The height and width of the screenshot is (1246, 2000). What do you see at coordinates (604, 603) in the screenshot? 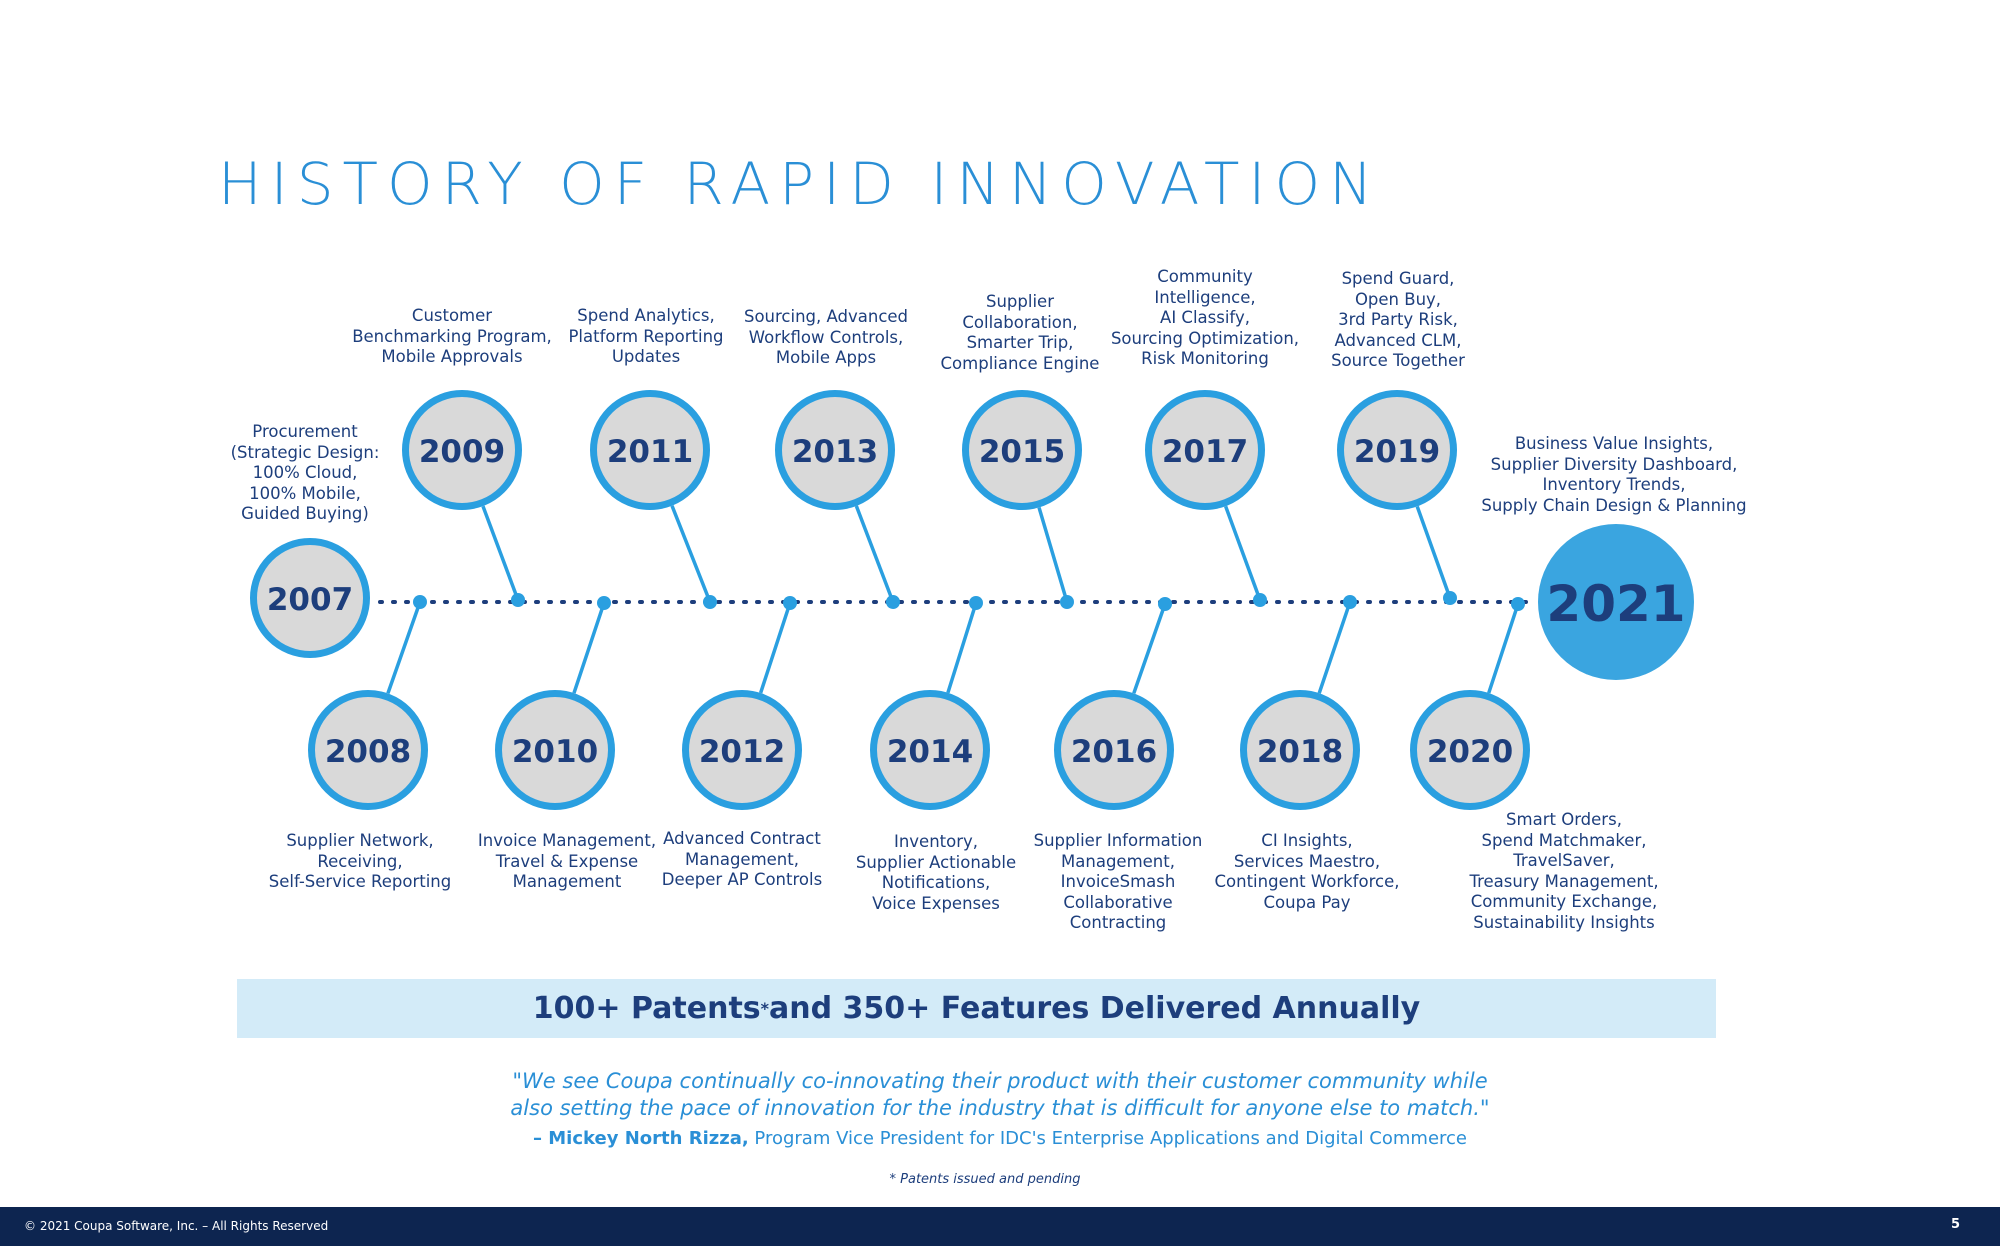
I see `timeline-node-2010` at bounding box center [604, 603].